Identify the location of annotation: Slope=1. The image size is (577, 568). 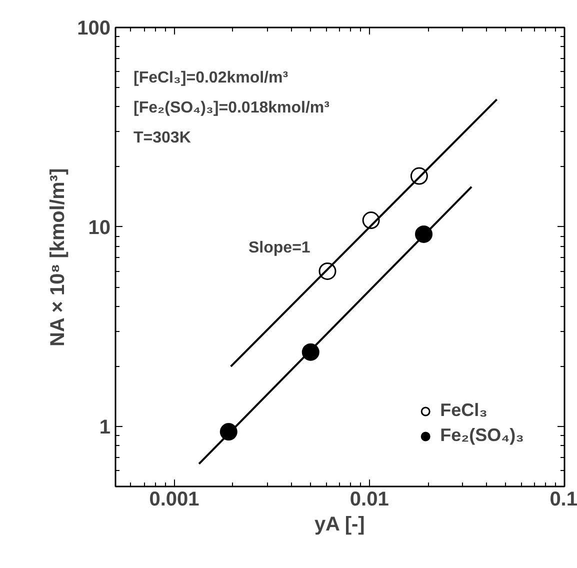
(279, 248).